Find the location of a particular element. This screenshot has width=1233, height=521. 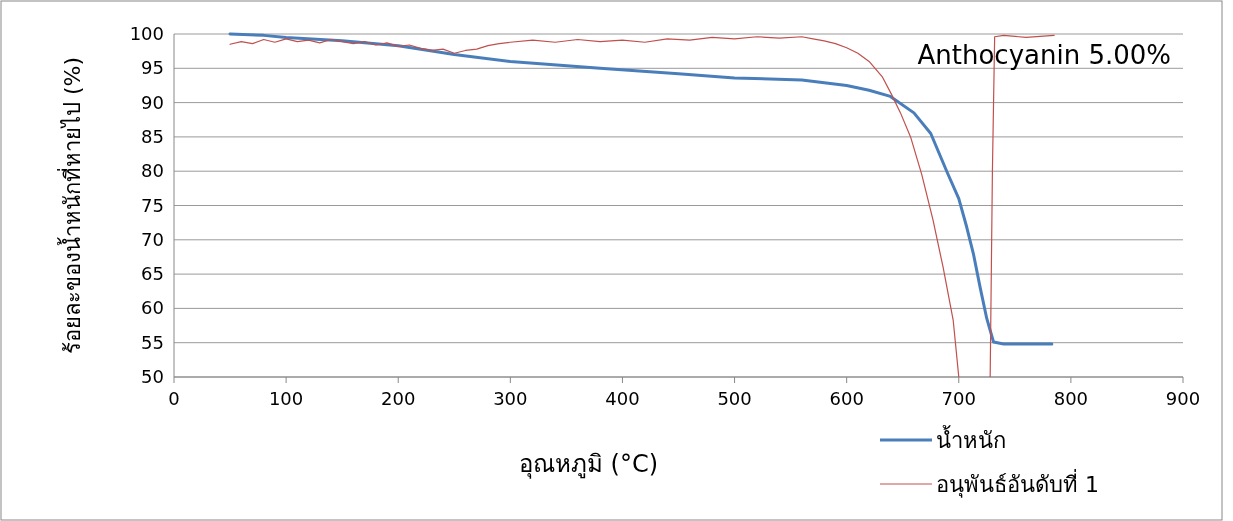

x-tick-label: 800 is located at coordinates (1071, 398).